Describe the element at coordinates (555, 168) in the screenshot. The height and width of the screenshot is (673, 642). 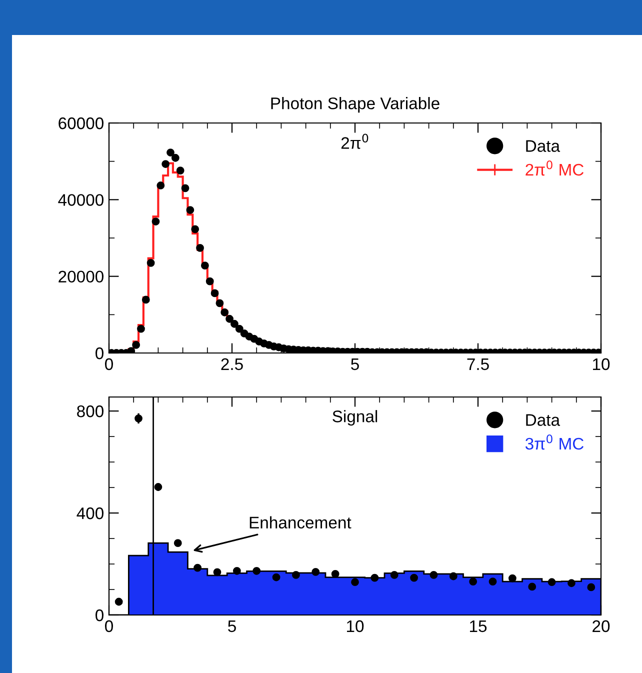
I see `legend-label: 2π$^{0}$ MC` at that location.